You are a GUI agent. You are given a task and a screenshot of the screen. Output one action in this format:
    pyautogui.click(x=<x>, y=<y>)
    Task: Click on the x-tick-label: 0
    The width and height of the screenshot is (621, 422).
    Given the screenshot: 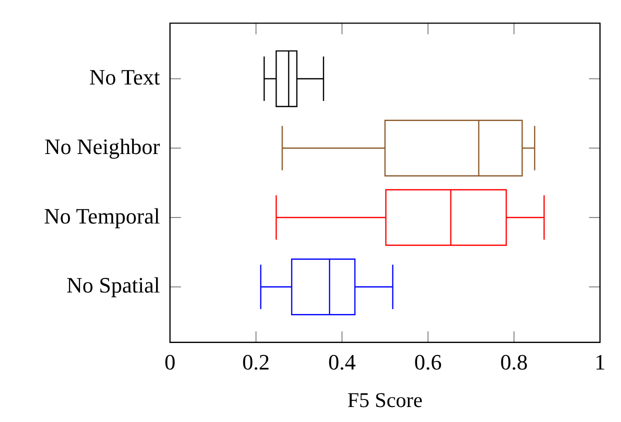 What is the action you would take?
    pyautogui.click(x=170, y=361)
    